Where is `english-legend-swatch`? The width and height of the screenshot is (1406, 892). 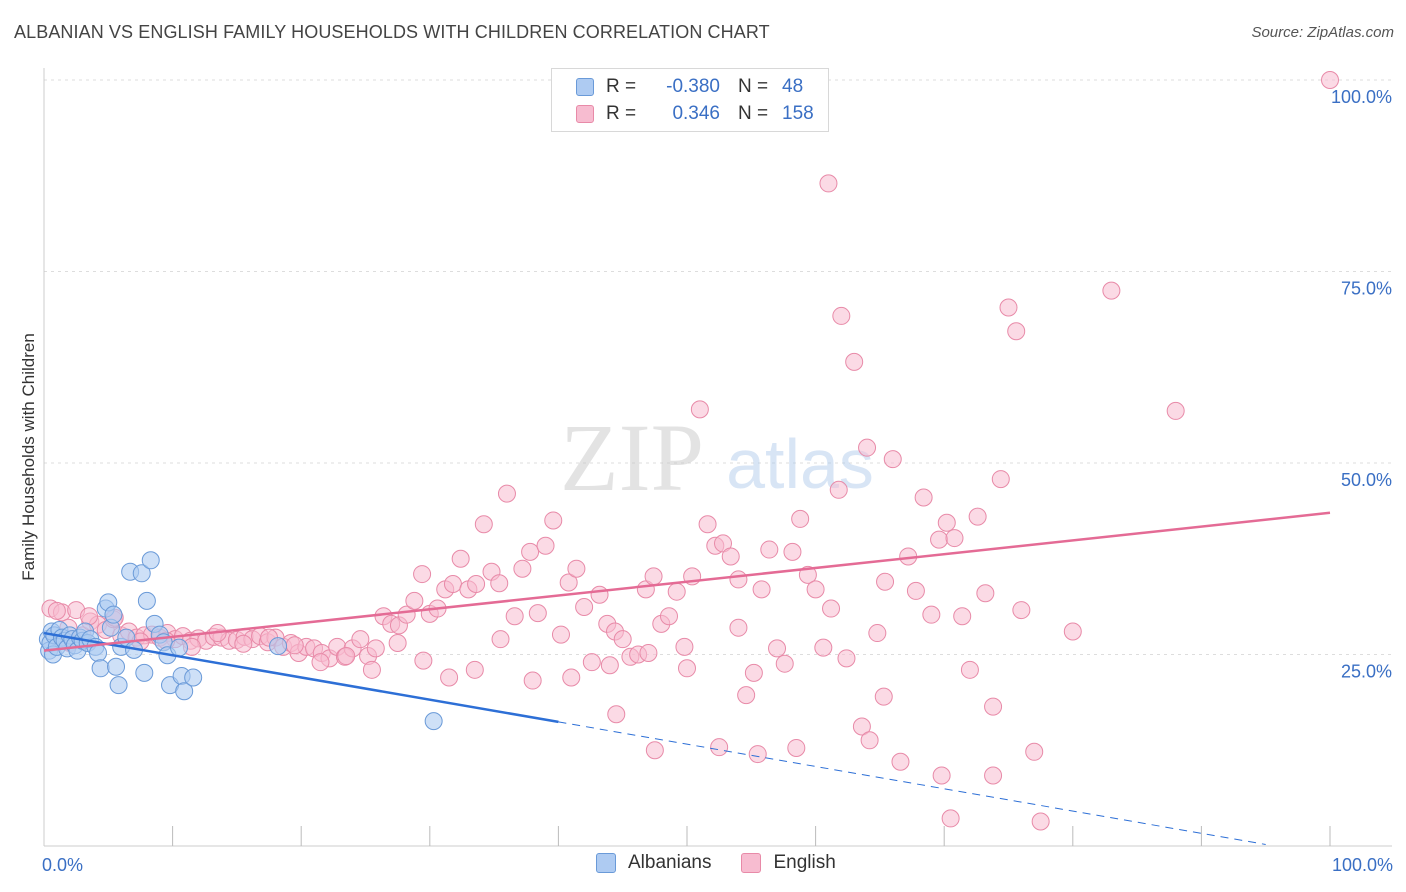
english-legend-swatch is located at coordinates (751, 863).